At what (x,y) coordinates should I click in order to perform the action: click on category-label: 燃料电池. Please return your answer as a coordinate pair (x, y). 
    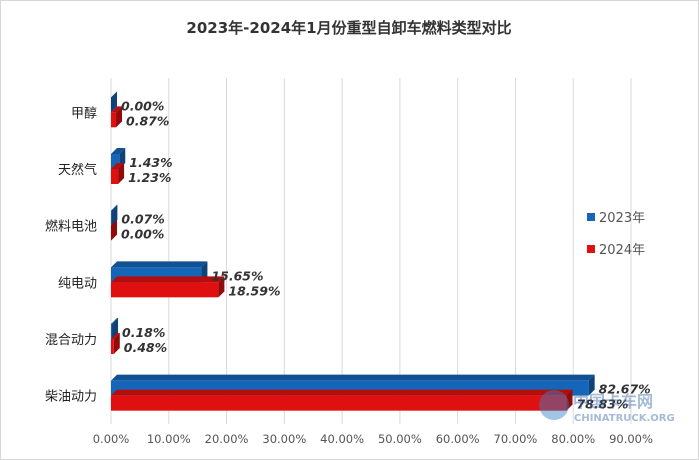
    Looking at the image, I should click on (71, 227).